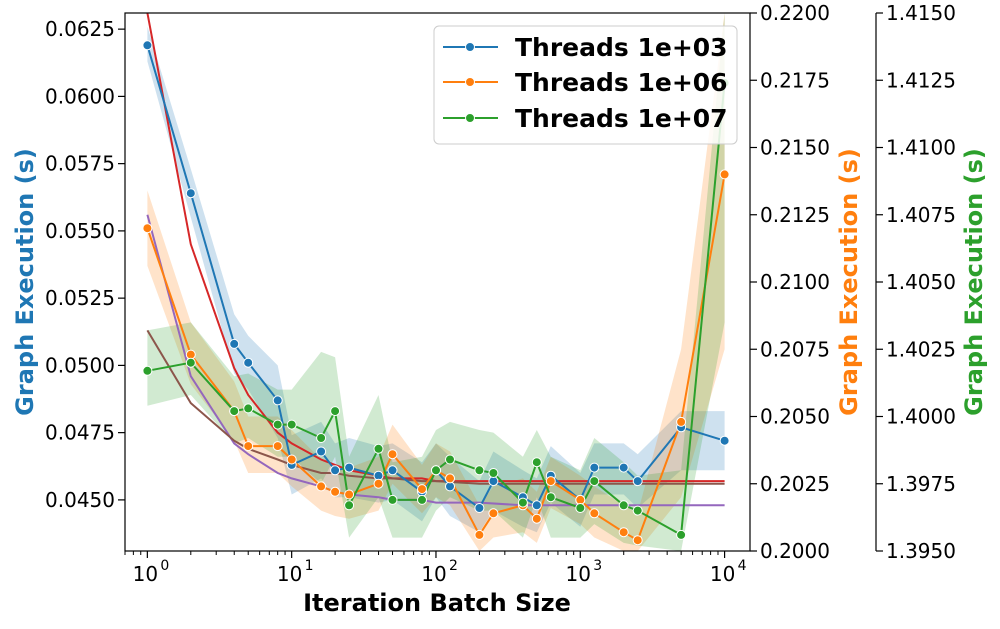 Image resolution: width=1000 pixels, height=629 pixels. I want to click on y-tick-label-right1: 0.2125, so click(795, 215).